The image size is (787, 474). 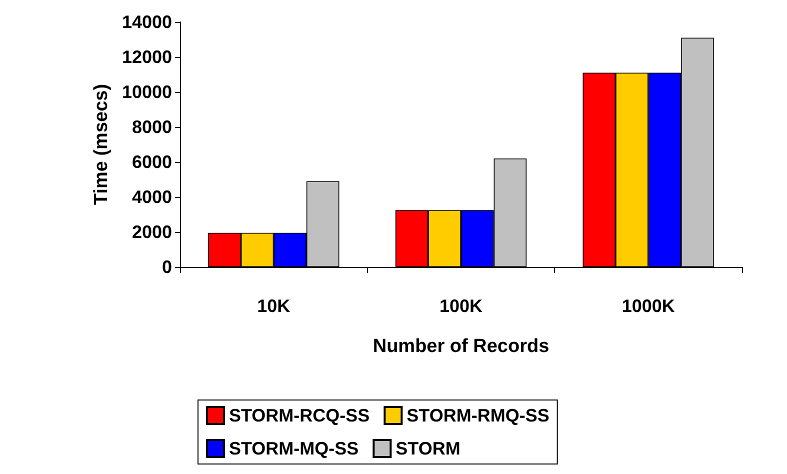 I want to click on x-tick-label: 1000K, so click(x=648, y=306).